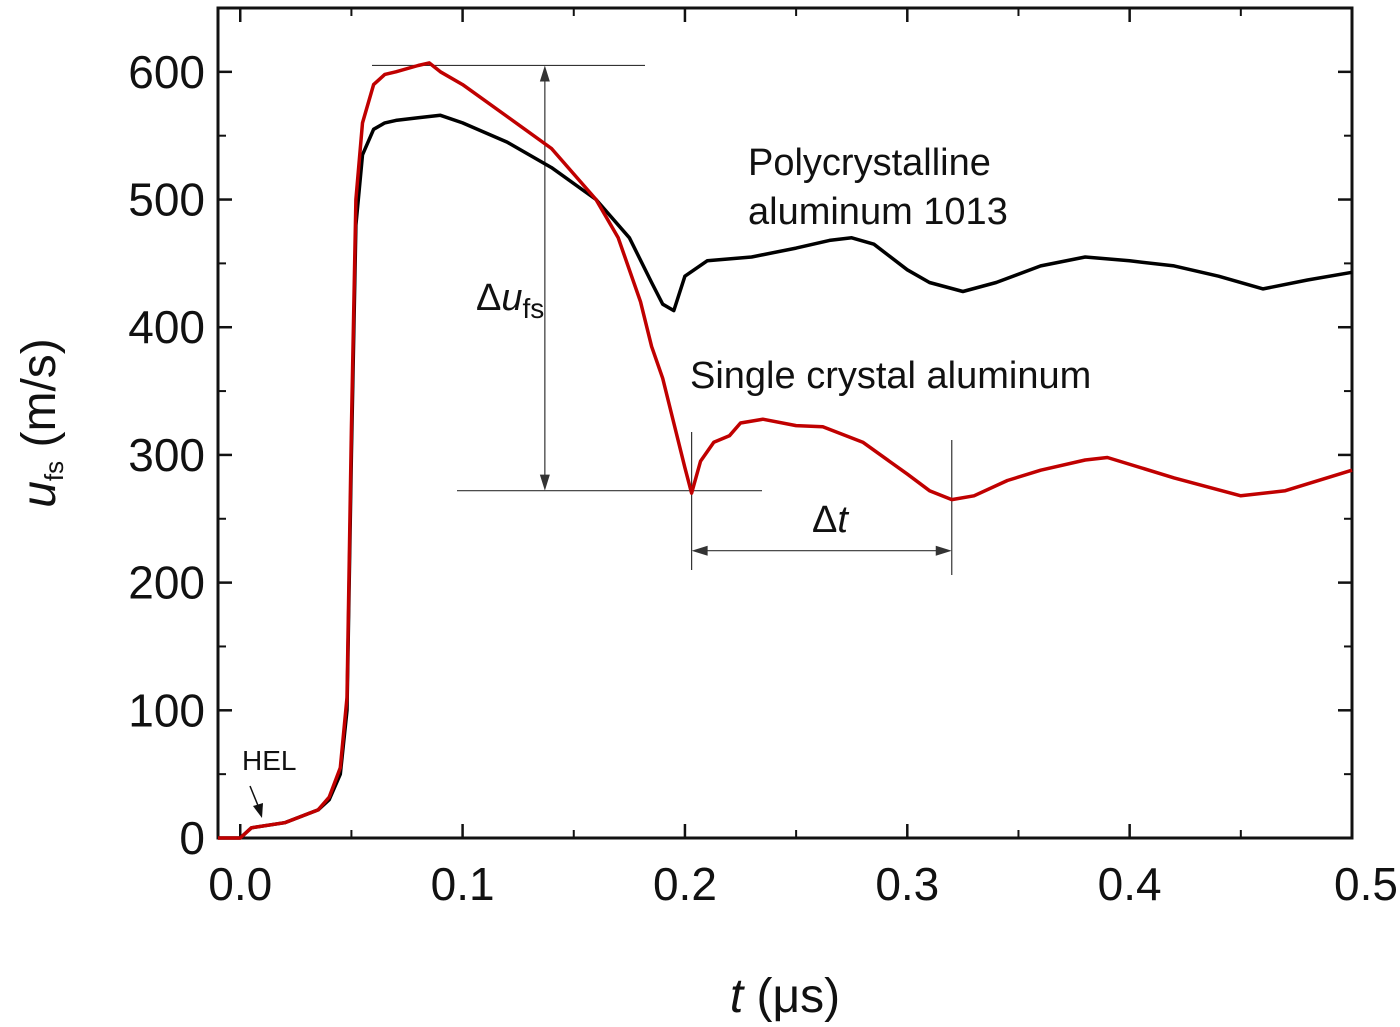  I want to click on y-axis-title: ufs (m/s), so click(41, 423).